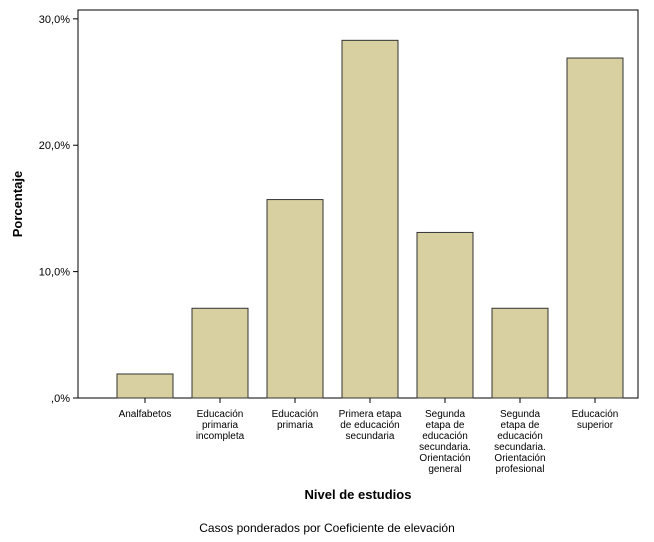  I want to click on x-tick-label-line: Primera etapa, so click(370, 414).